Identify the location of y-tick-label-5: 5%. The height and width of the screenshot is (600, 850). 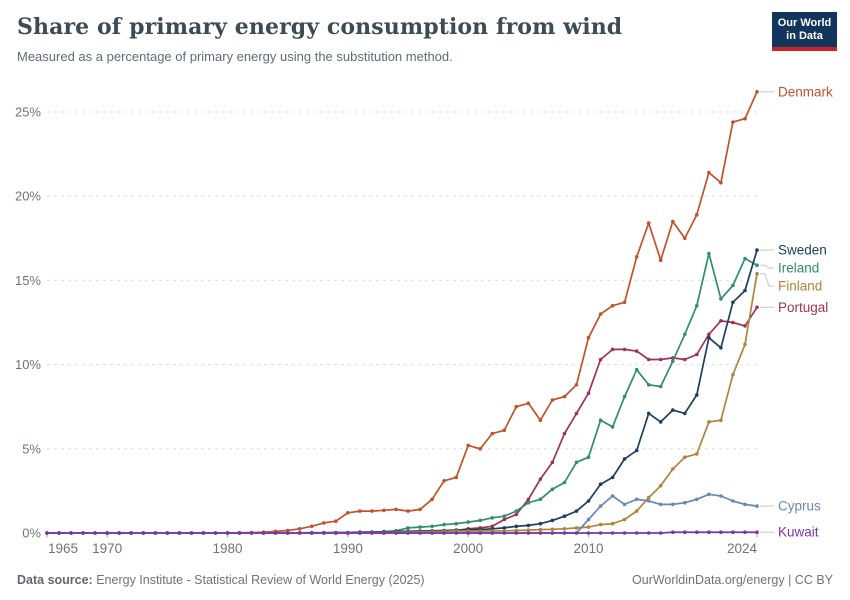
(31, 448).